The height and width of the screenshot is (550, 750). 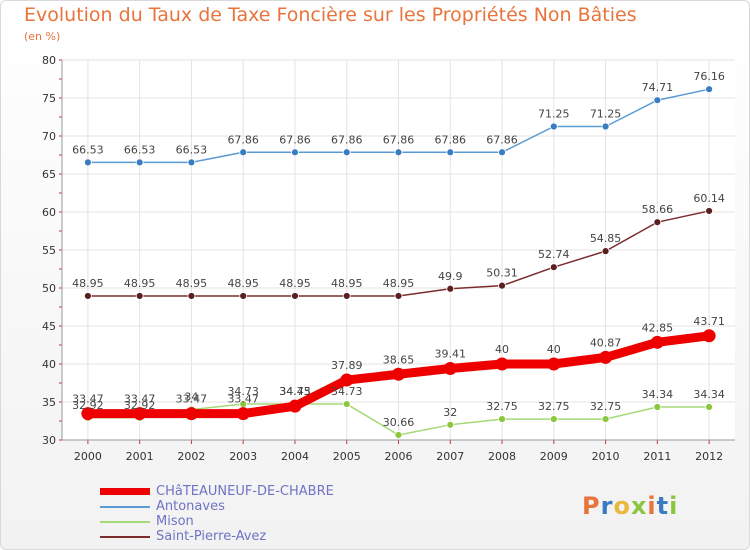 What do you see at coordinates (639, 506) in the screenshot?
I see `logo-letter: x` at bounding box center [639, 506].